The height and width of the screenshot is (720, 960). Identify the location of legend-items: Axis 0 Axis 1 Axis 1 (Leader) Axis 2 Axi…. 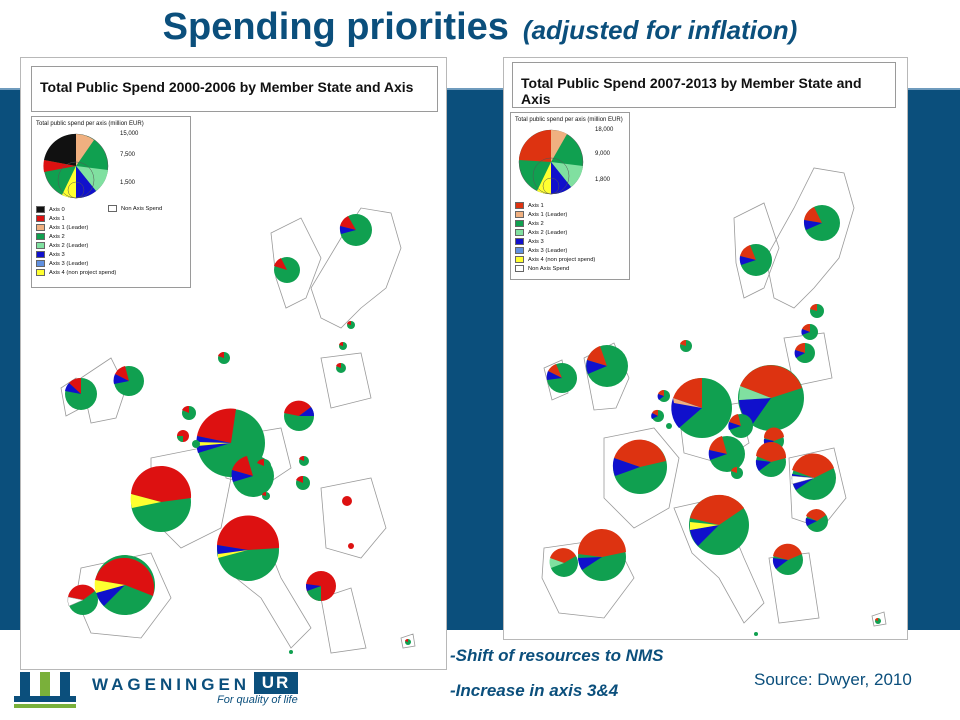
(76, 241).